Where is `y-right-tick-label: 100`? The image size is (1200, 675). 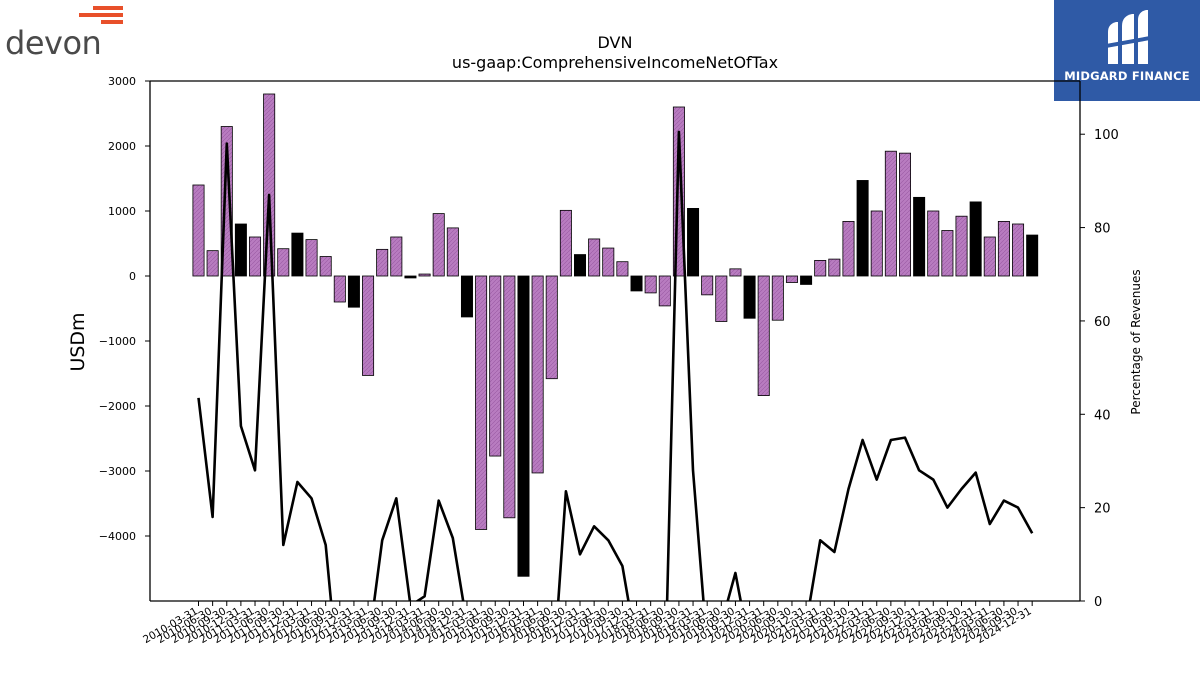 y-right-tick-label: 100 is located at coordinates (1106, 135).